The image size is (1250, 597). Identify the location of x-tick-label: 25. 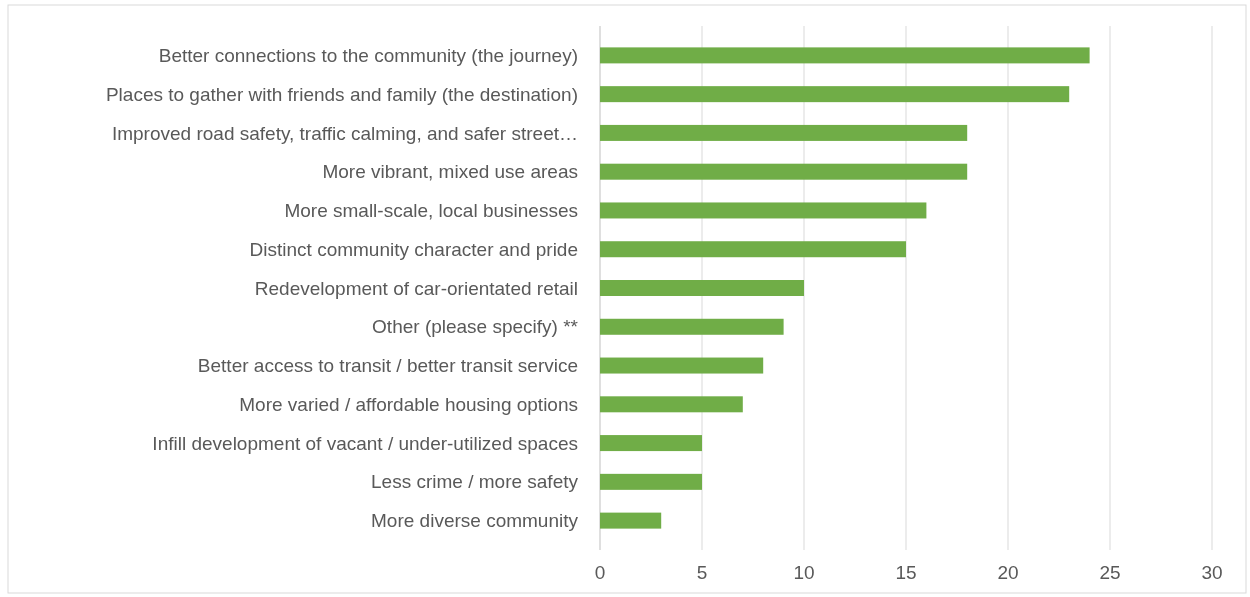
(1110, 572).